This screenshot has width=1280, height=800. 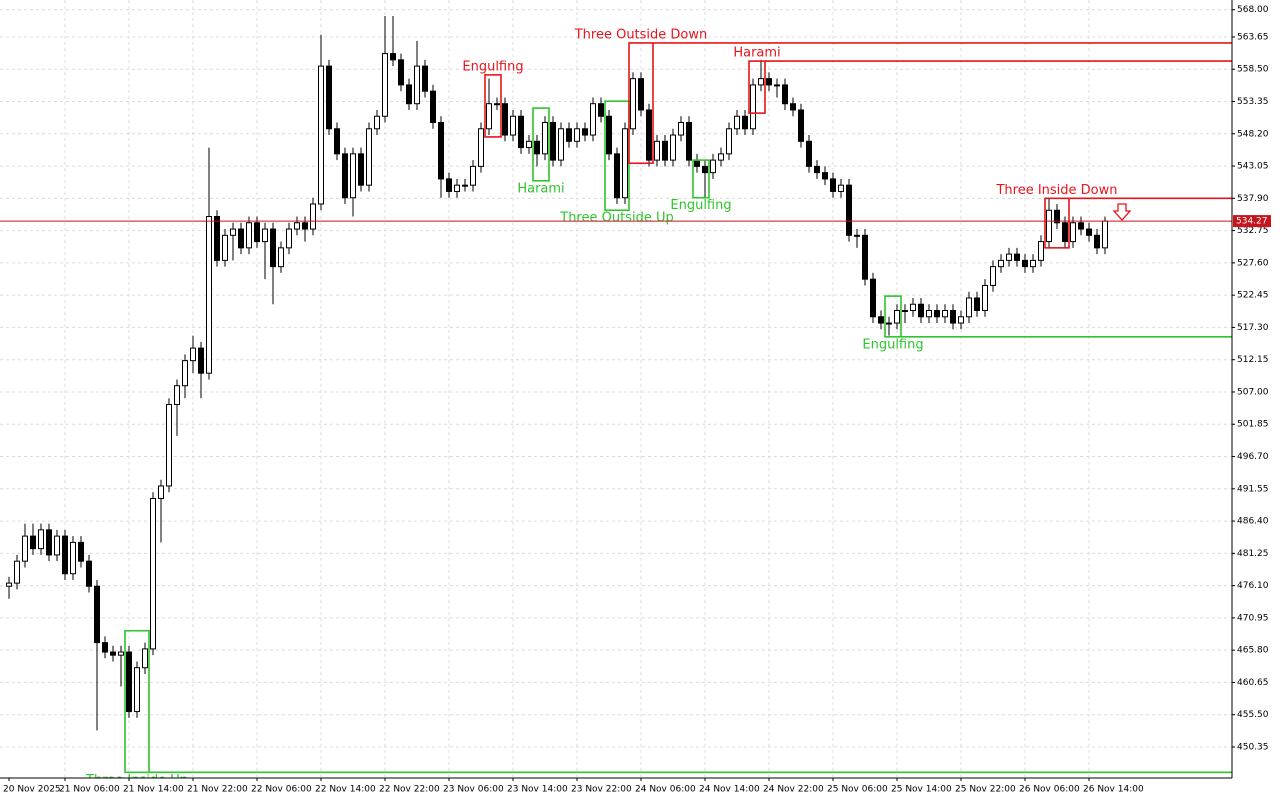 What do you see at coordinates (1253, 554) in the screenshot?
I see `y-tick-label: 481.25` at bounding box center [1253, 554].